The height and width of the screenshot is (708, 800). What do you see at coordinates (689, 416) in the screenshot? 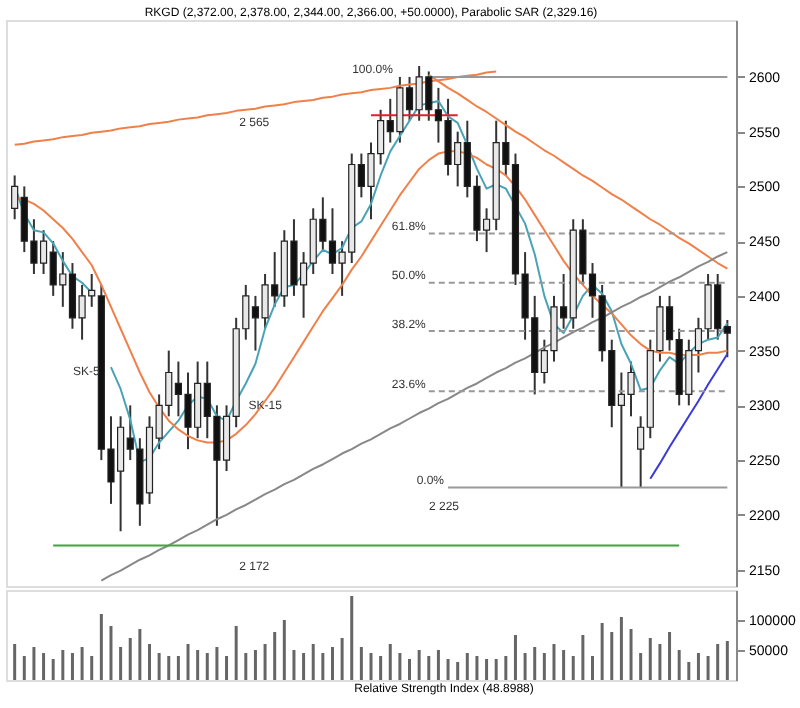
I see `line-series` at bounding box center [689, 416].